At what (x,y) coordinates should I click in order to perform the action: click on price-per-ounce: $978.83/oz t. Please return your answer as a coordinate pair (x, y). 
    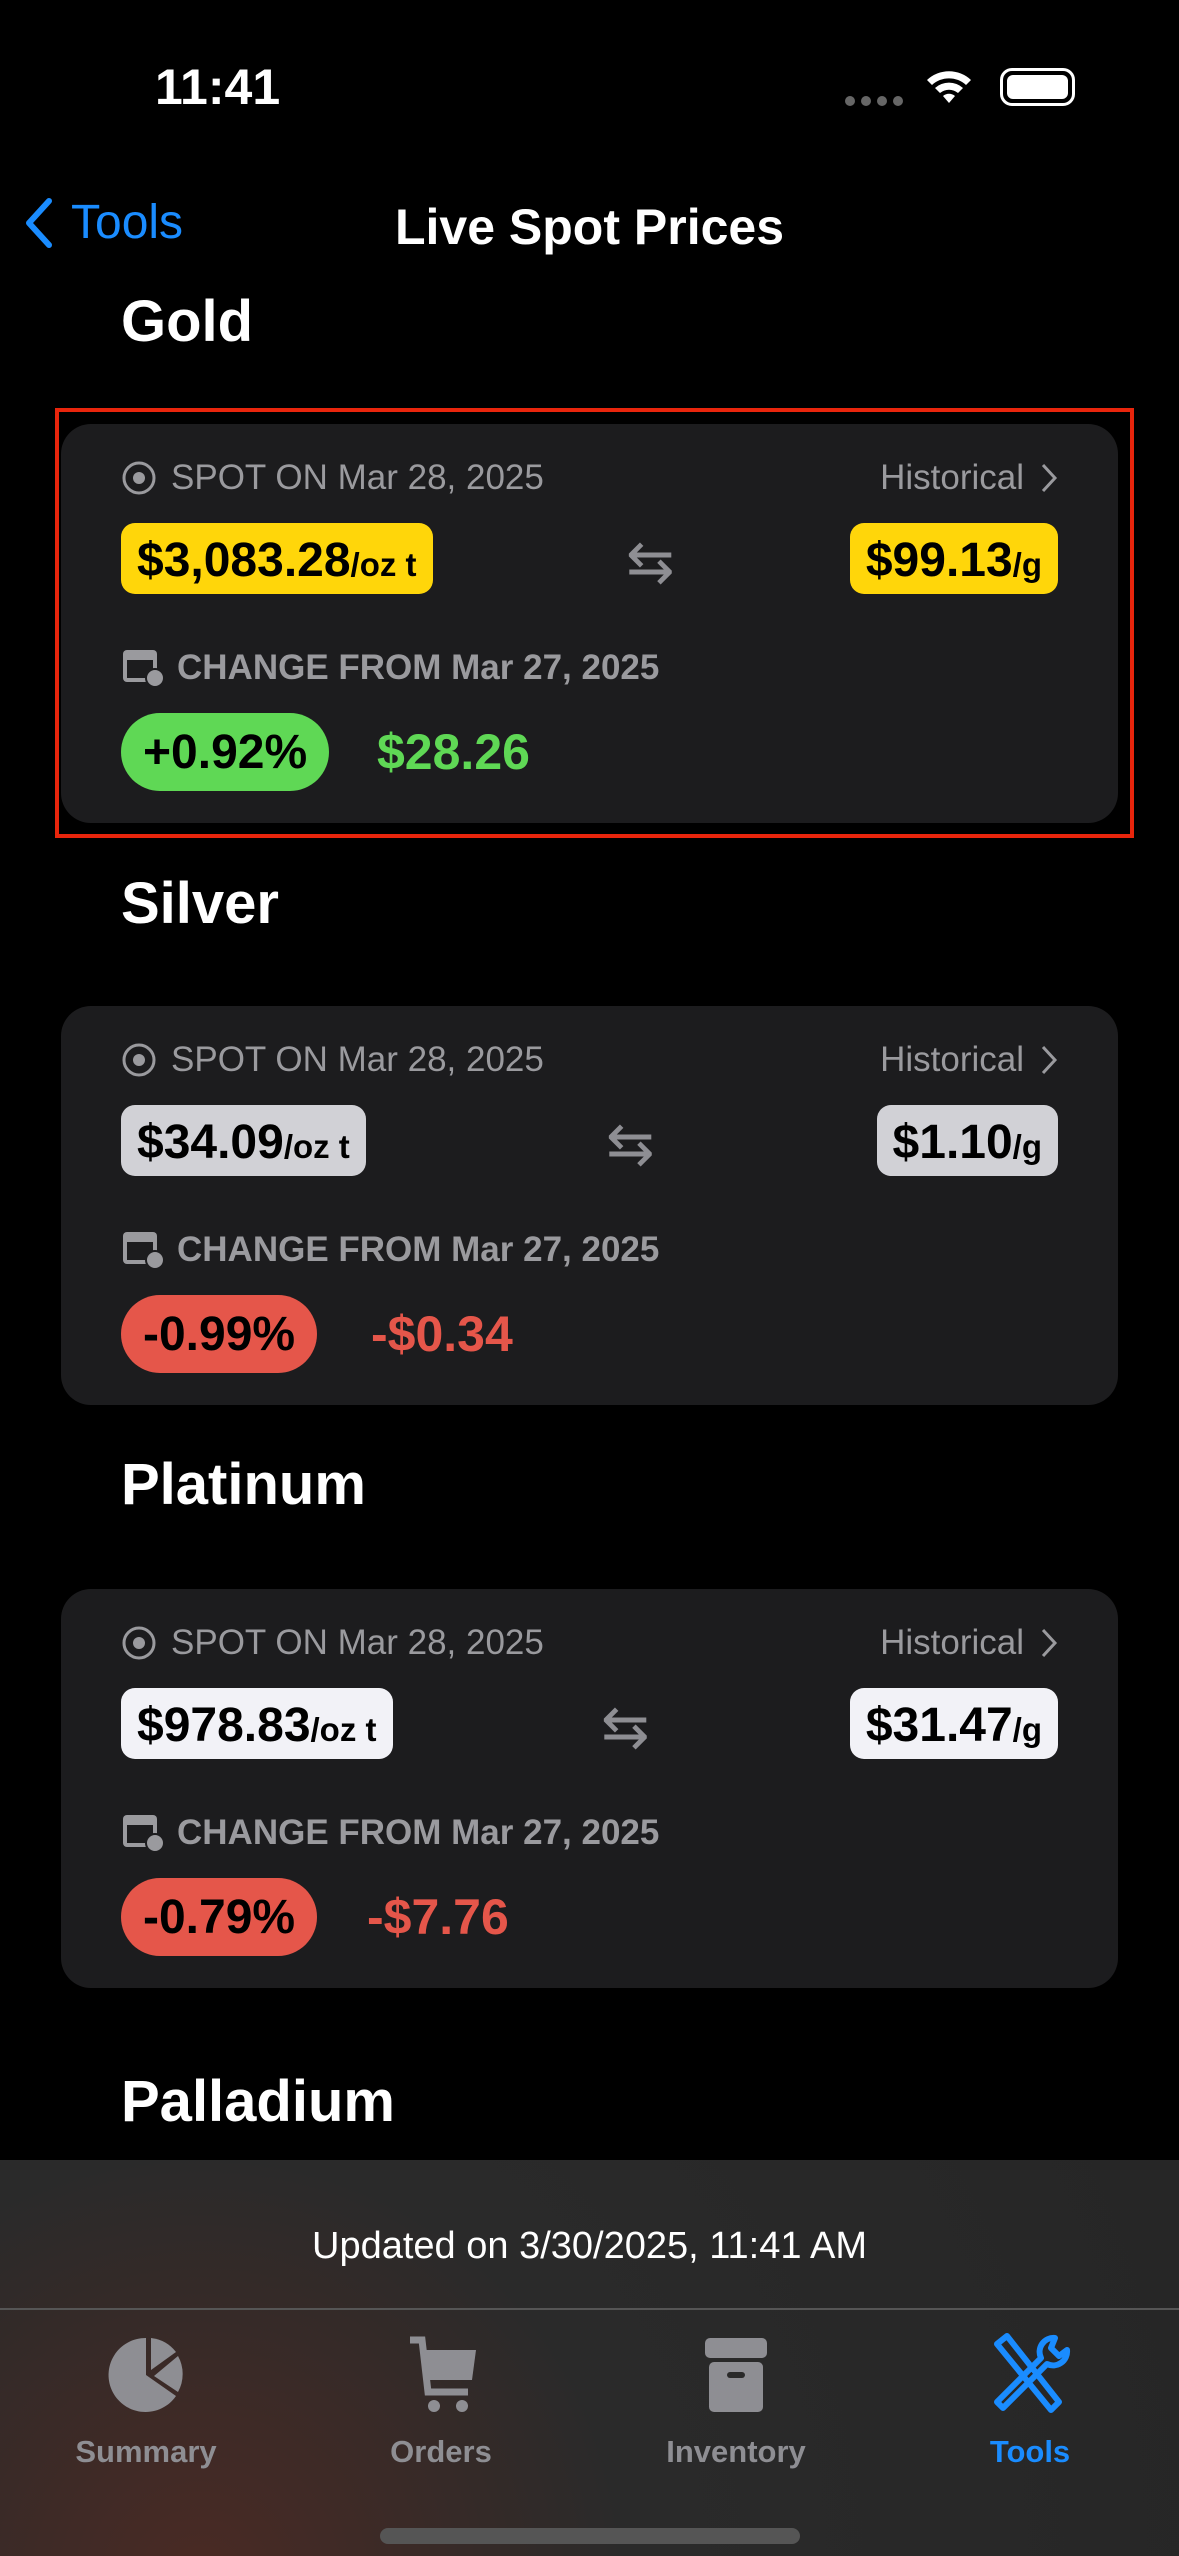
    Looking at the image, I should click on (257, 1723).